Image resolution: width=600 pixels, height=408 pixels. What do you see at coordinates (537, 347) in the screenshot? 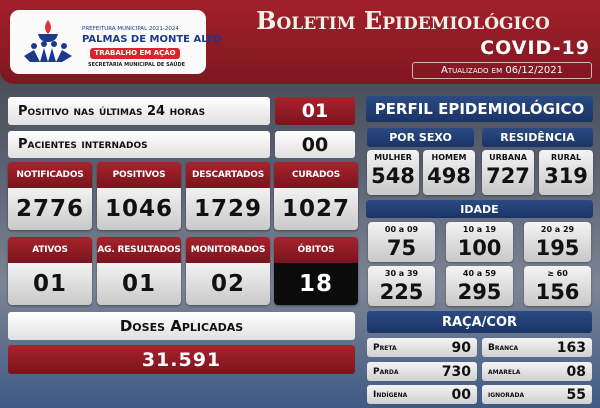
I see `raca-item: Branca 163` at bounding box center [537, 347].